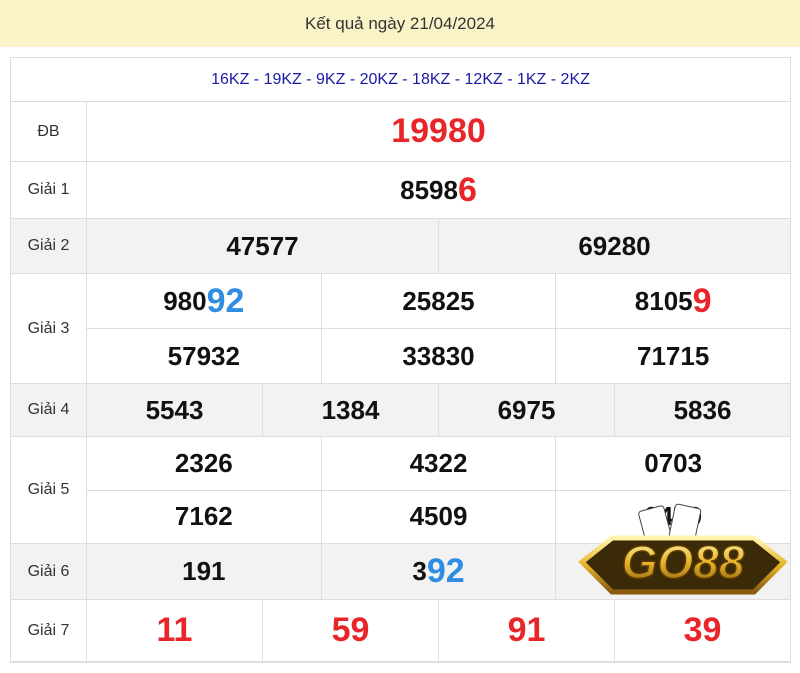 The image size is (800, 673). Describe the element at coordinates (467, 189) in the screenshot. I see `number-highlight: 6` at that location.